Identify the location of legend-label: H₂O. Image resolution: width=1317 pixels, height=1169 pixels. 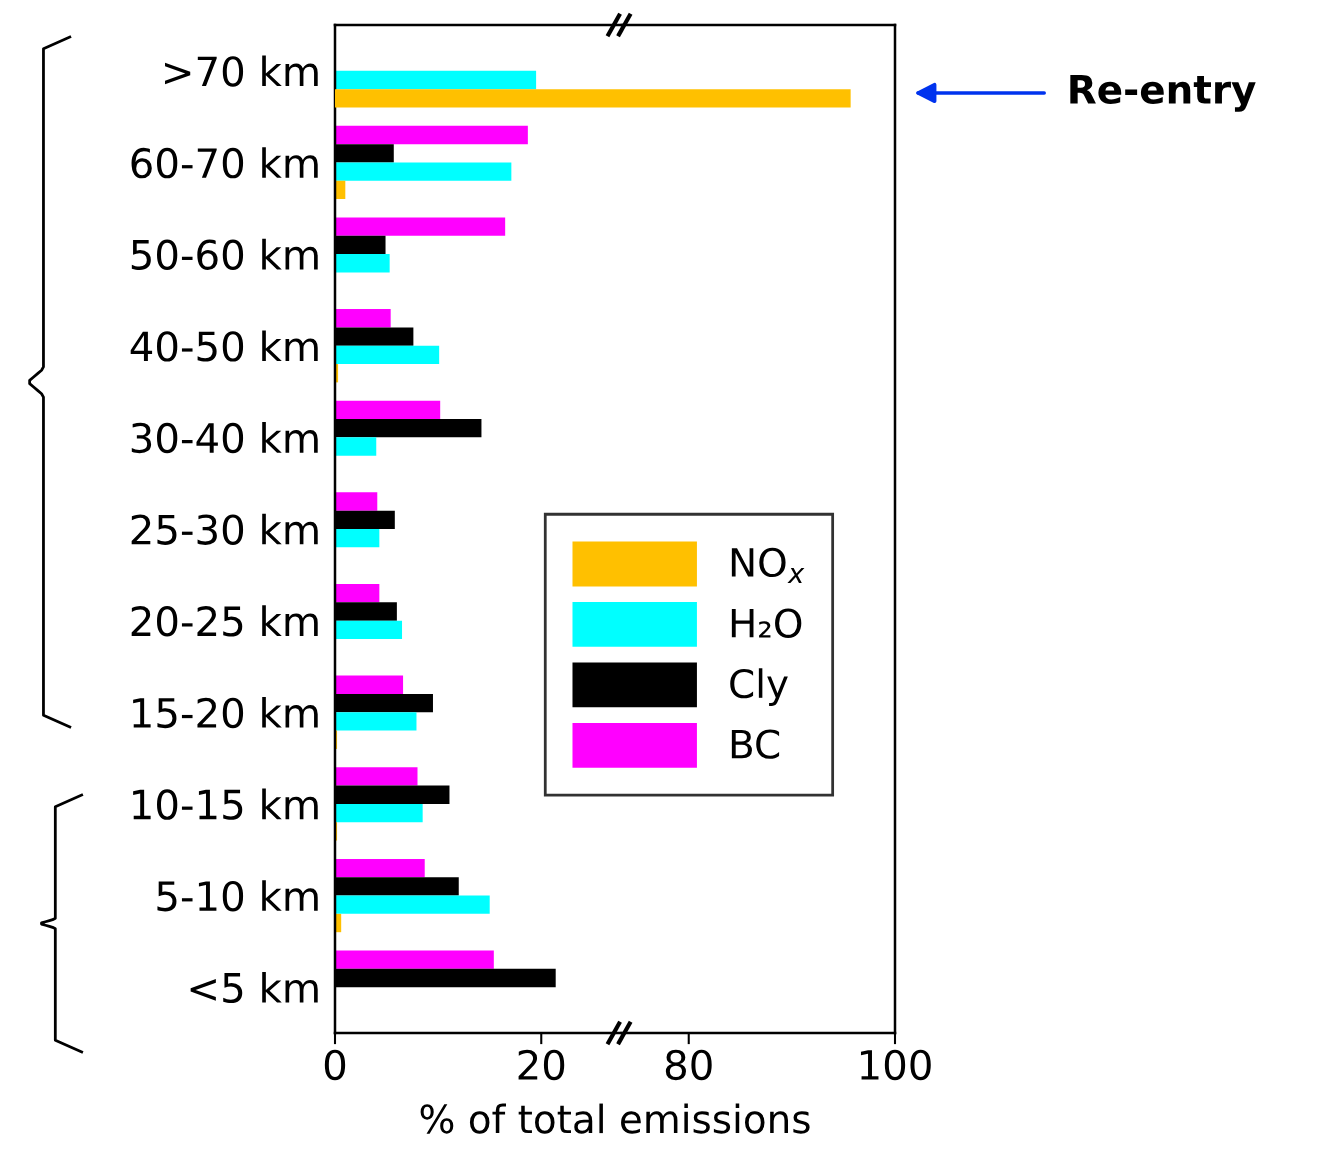
(766, 623).